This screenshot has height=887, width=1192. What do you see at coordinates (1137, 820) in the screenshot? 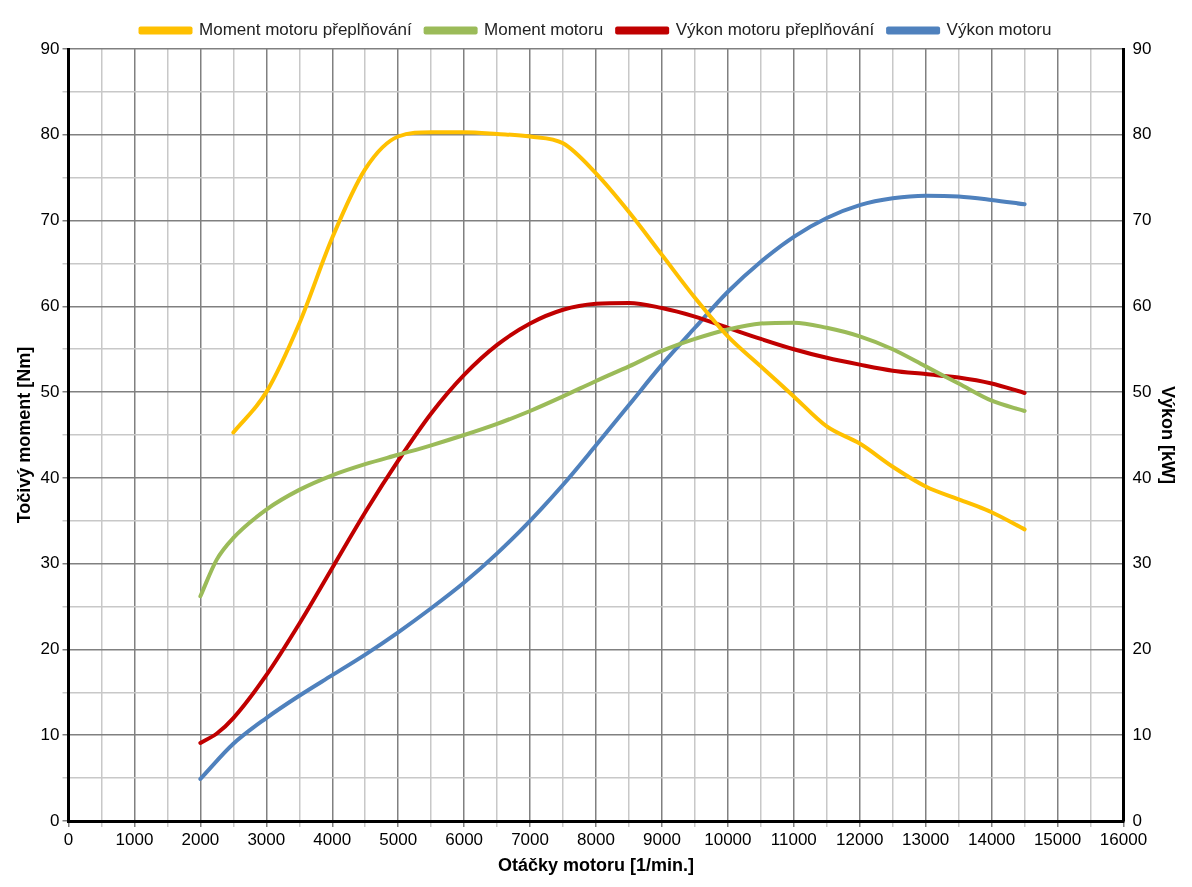
I see `y2-tick-label: 0` at bounding box center [1137, 820].